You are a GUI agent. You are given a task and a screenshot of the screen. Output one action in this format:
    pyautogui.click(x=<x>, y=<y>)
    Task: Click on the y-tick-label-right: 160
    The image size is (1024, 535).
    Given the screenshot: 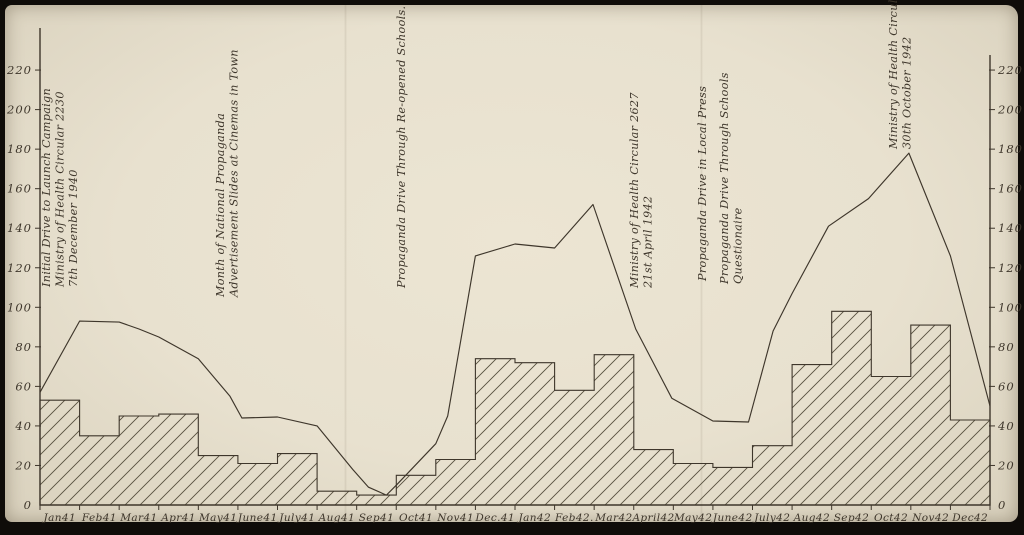 What is the action you would take?
    pyautogui.click(x=1010, y=189)
    